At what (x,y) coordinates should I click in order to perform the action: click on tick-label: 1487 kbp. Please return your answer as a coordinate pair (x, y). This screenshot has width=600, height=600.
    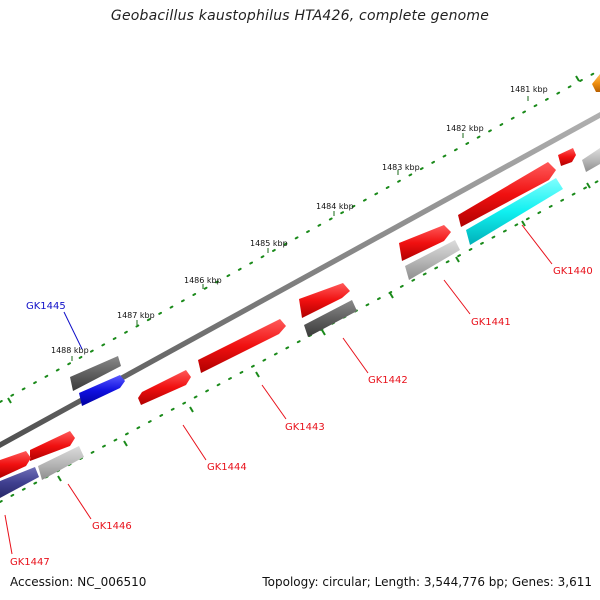
    Looking at the image, I should click on (136, 315).